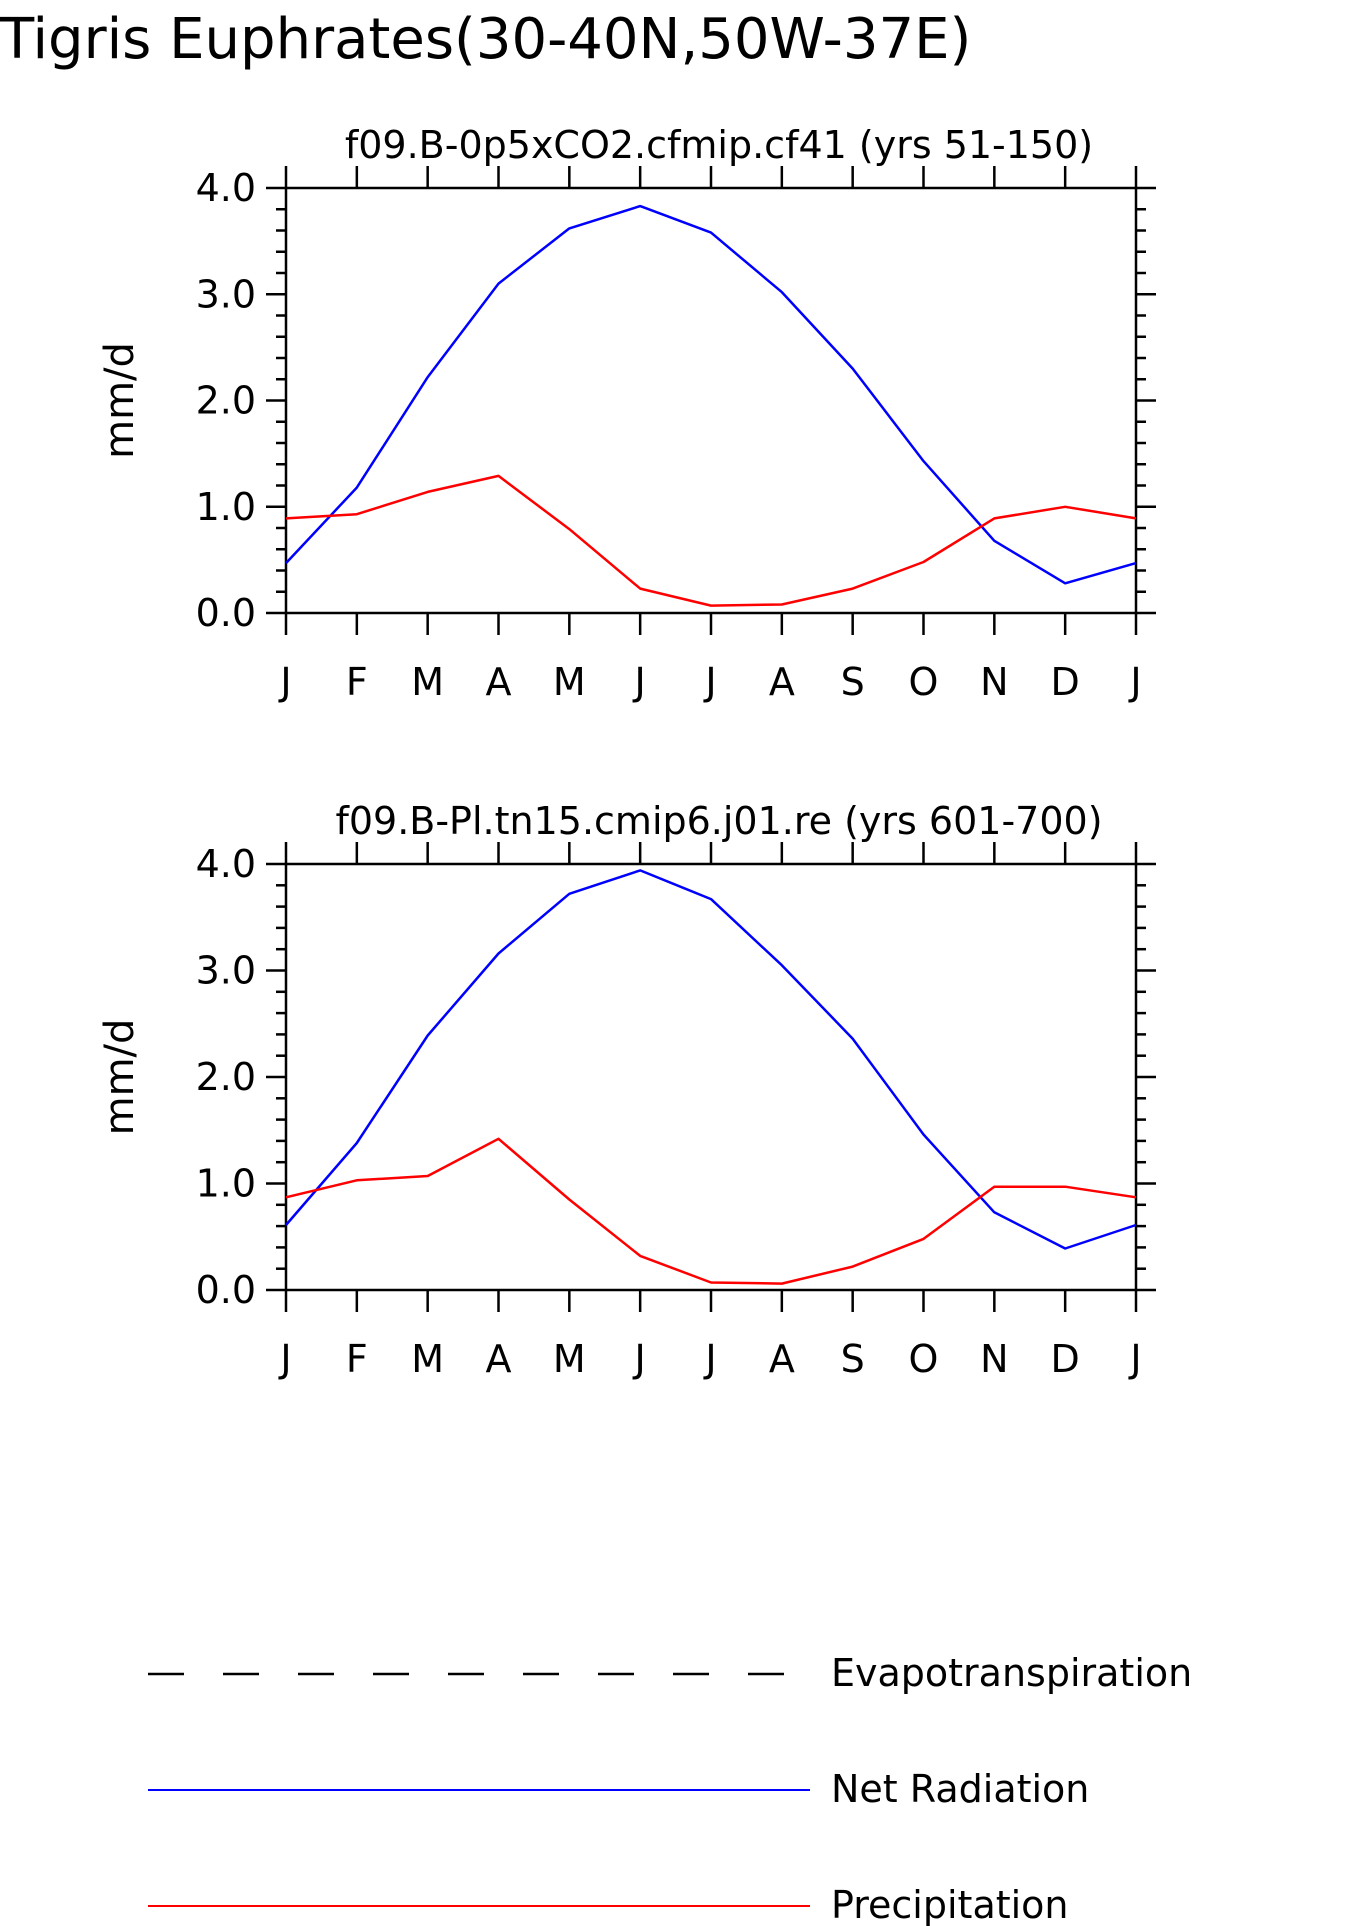 The height and width of the screenshot is (1926, 1368). Describe the element at coordinates (950, 1904) in the screenshot. I see `legend-precipitation-label: Precipitation` at that location.